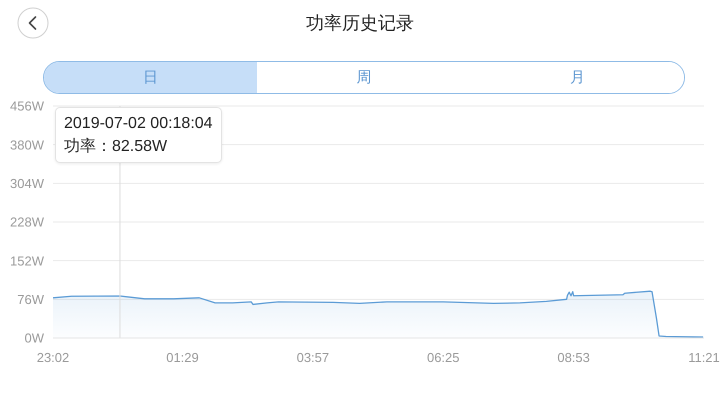  I want to click on annotation: 功率：82.58W, so click(116, 146).